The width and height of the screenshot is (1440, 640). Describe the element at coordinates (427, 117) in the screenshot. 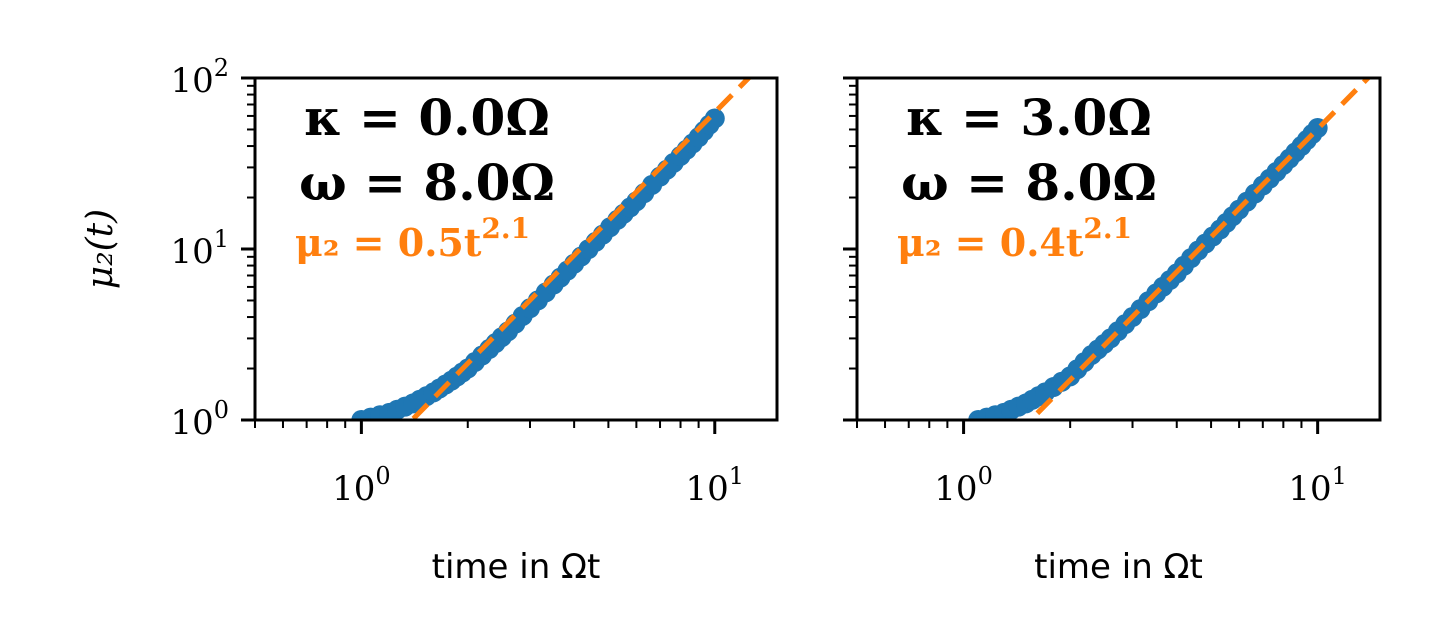

I see `kappa-annotation: κ = 0.0Ω` at that location.